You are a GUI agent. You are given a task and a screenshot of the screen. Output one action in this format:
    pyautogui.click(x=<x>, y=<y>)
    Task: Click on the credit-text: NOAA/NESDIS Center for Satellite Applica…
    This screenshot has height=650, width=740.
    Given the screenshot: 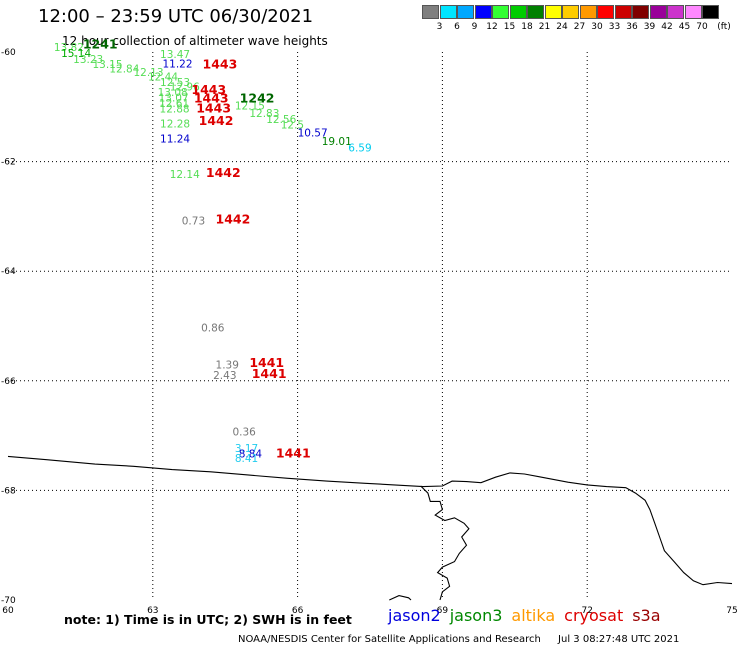 What is the action you would take?
    pyautogui.click(x=389, y=639)
    